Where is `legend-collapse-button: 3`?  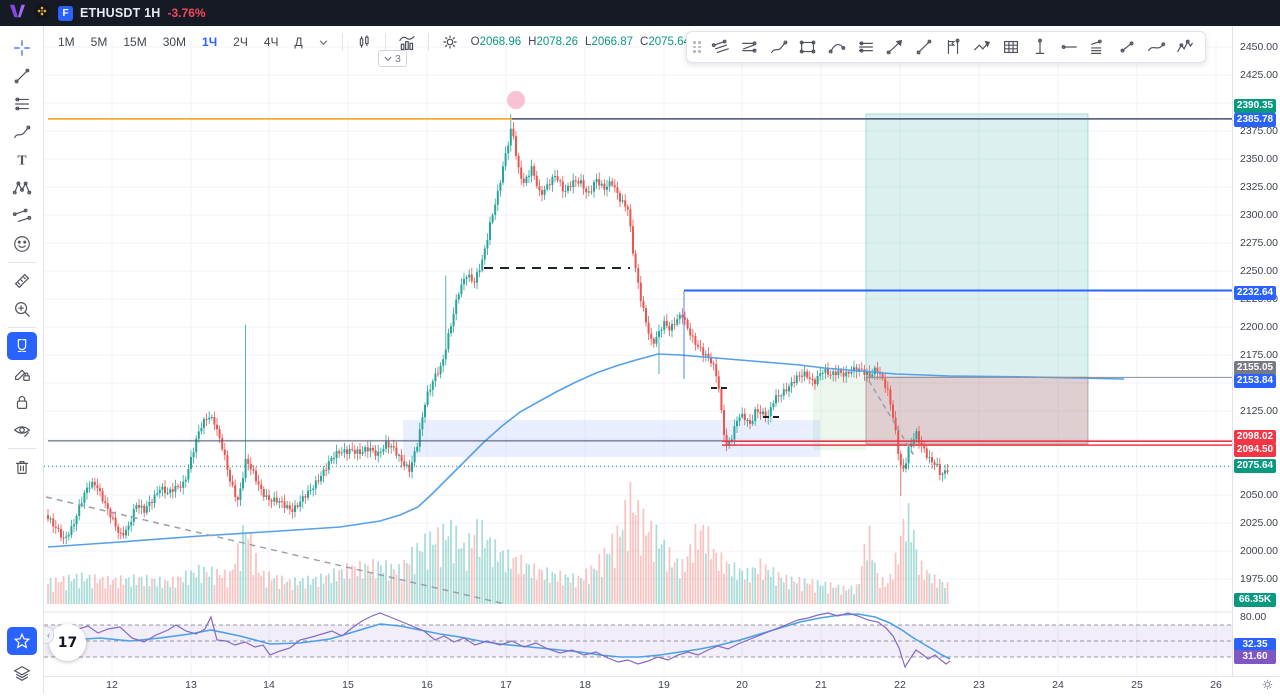 legend-collapse-button: 3 is located at coordinates (392, 58).